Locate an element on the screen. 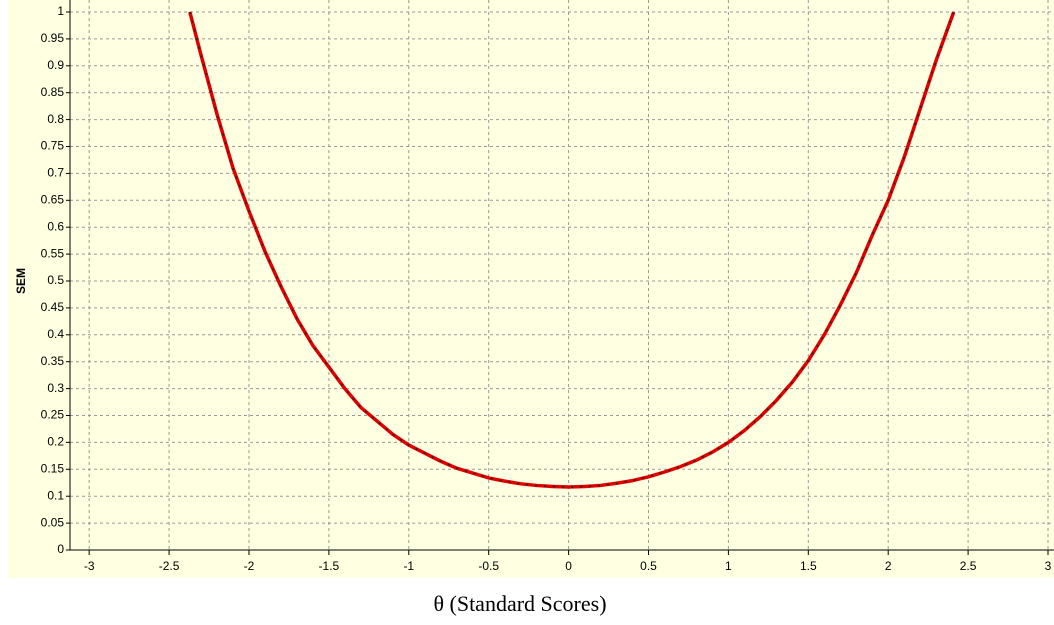 The width and height of the screenshot is (1054, 625). y-tick-label: 0.4 is located at coordinates (55, 334).